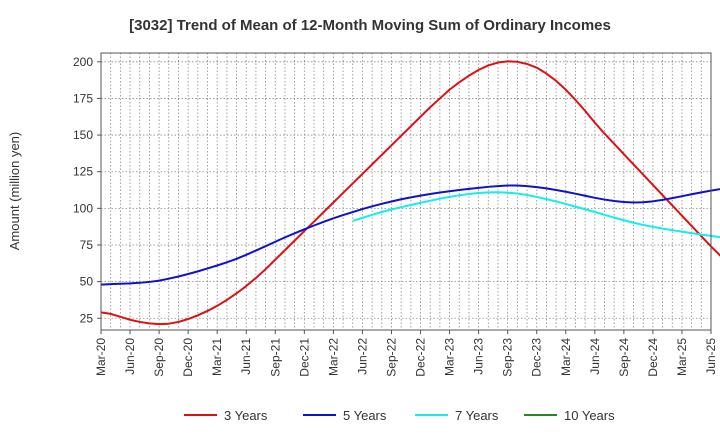  I want to click on x-tick-label: Mar-23, so click(450, 357).